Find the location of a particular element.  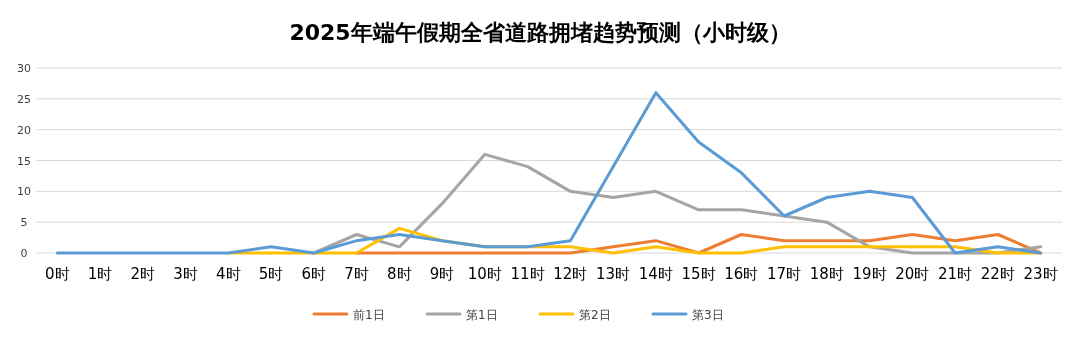

x-tick-label: 12时 is located at coordinates (570, 274).